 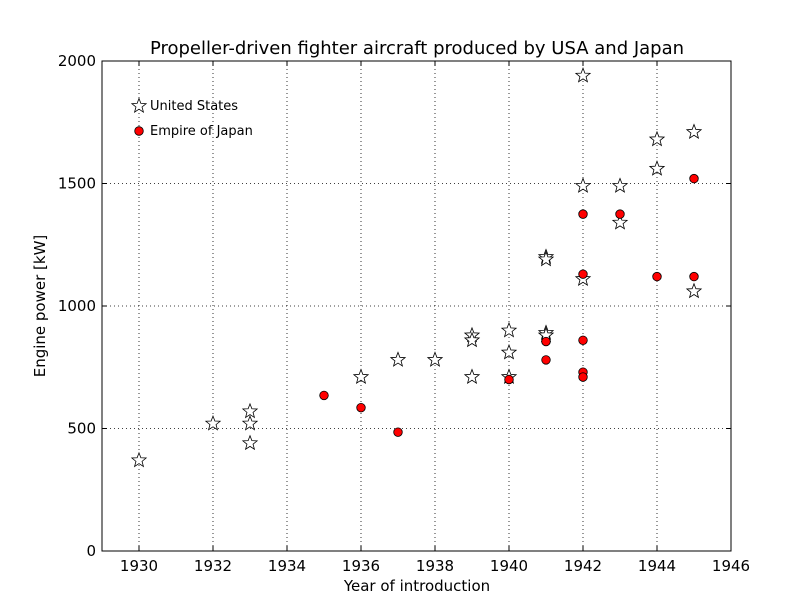 What do you see at coordinates (731, 566) in the screenshot?
I see `x-tick-label: 1946` at bounding box center [731, 566].